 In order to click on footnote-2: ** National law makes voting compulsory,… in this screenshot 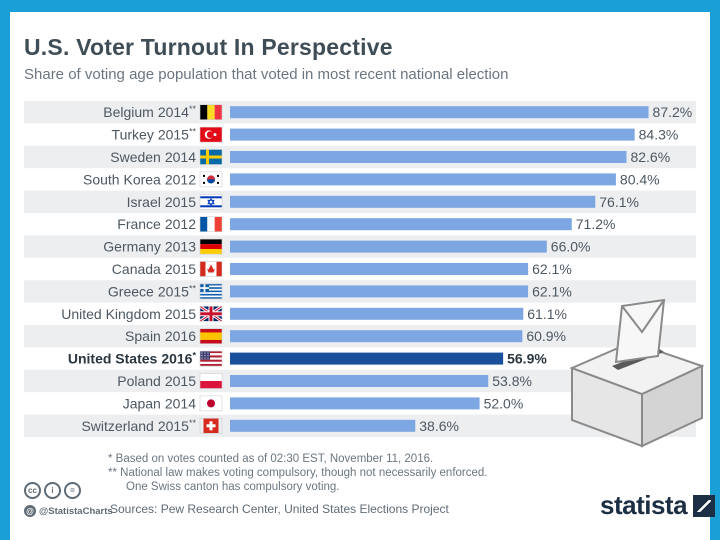, I will do `click(298, 473)`.